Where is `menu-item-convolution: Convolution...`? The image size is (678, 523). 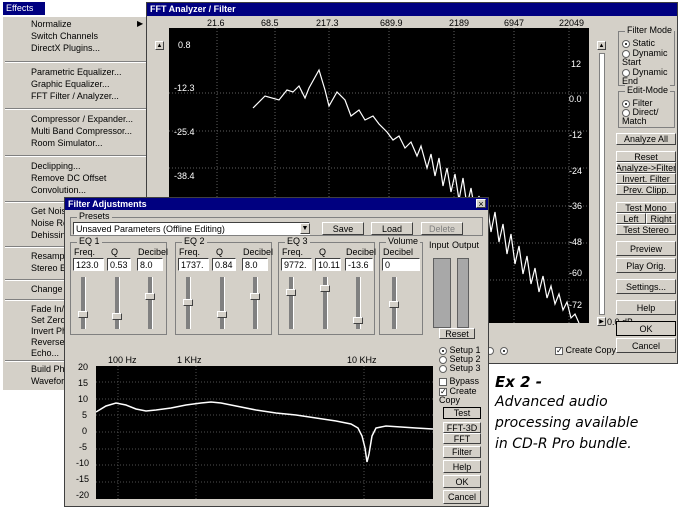 menu-item-convolution: Convolution... is located at coordinates (59, 190).